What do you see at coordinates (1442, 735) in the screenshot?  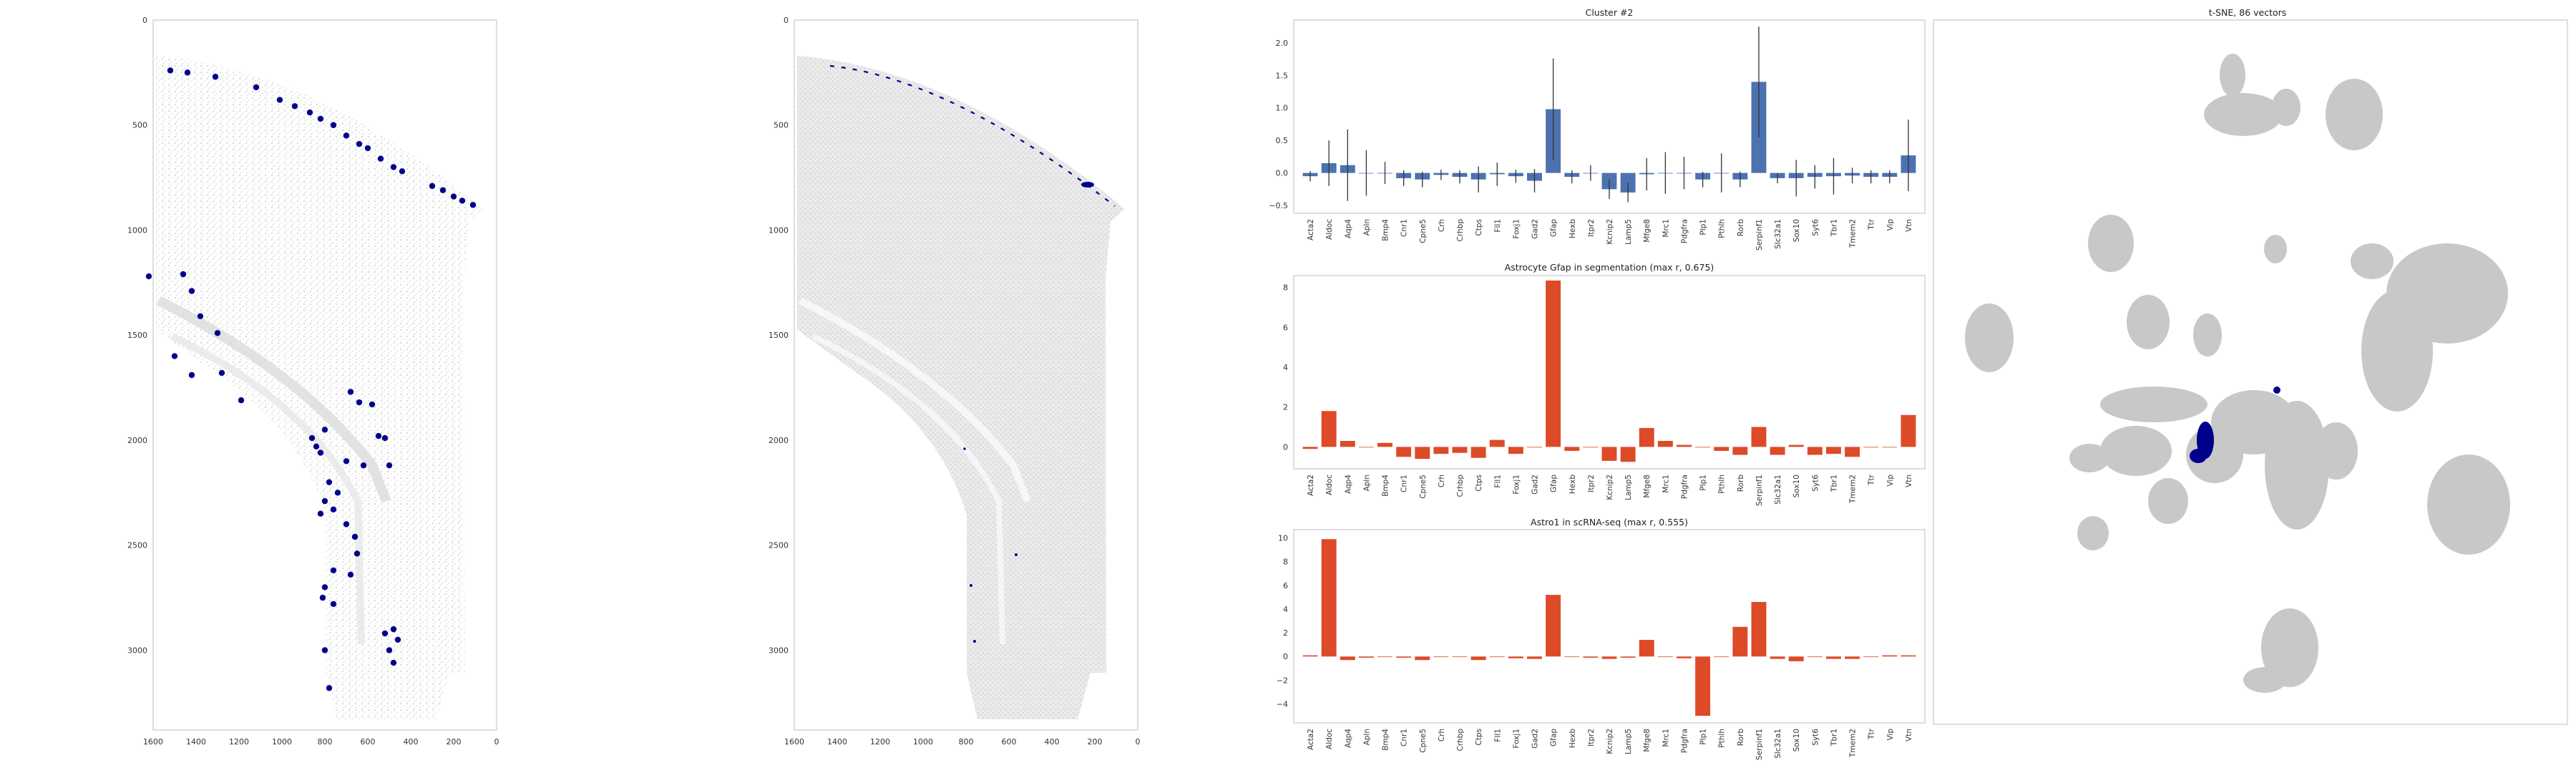 I see `gene-tick-label: Crh` at bounding box center [1442, 735].